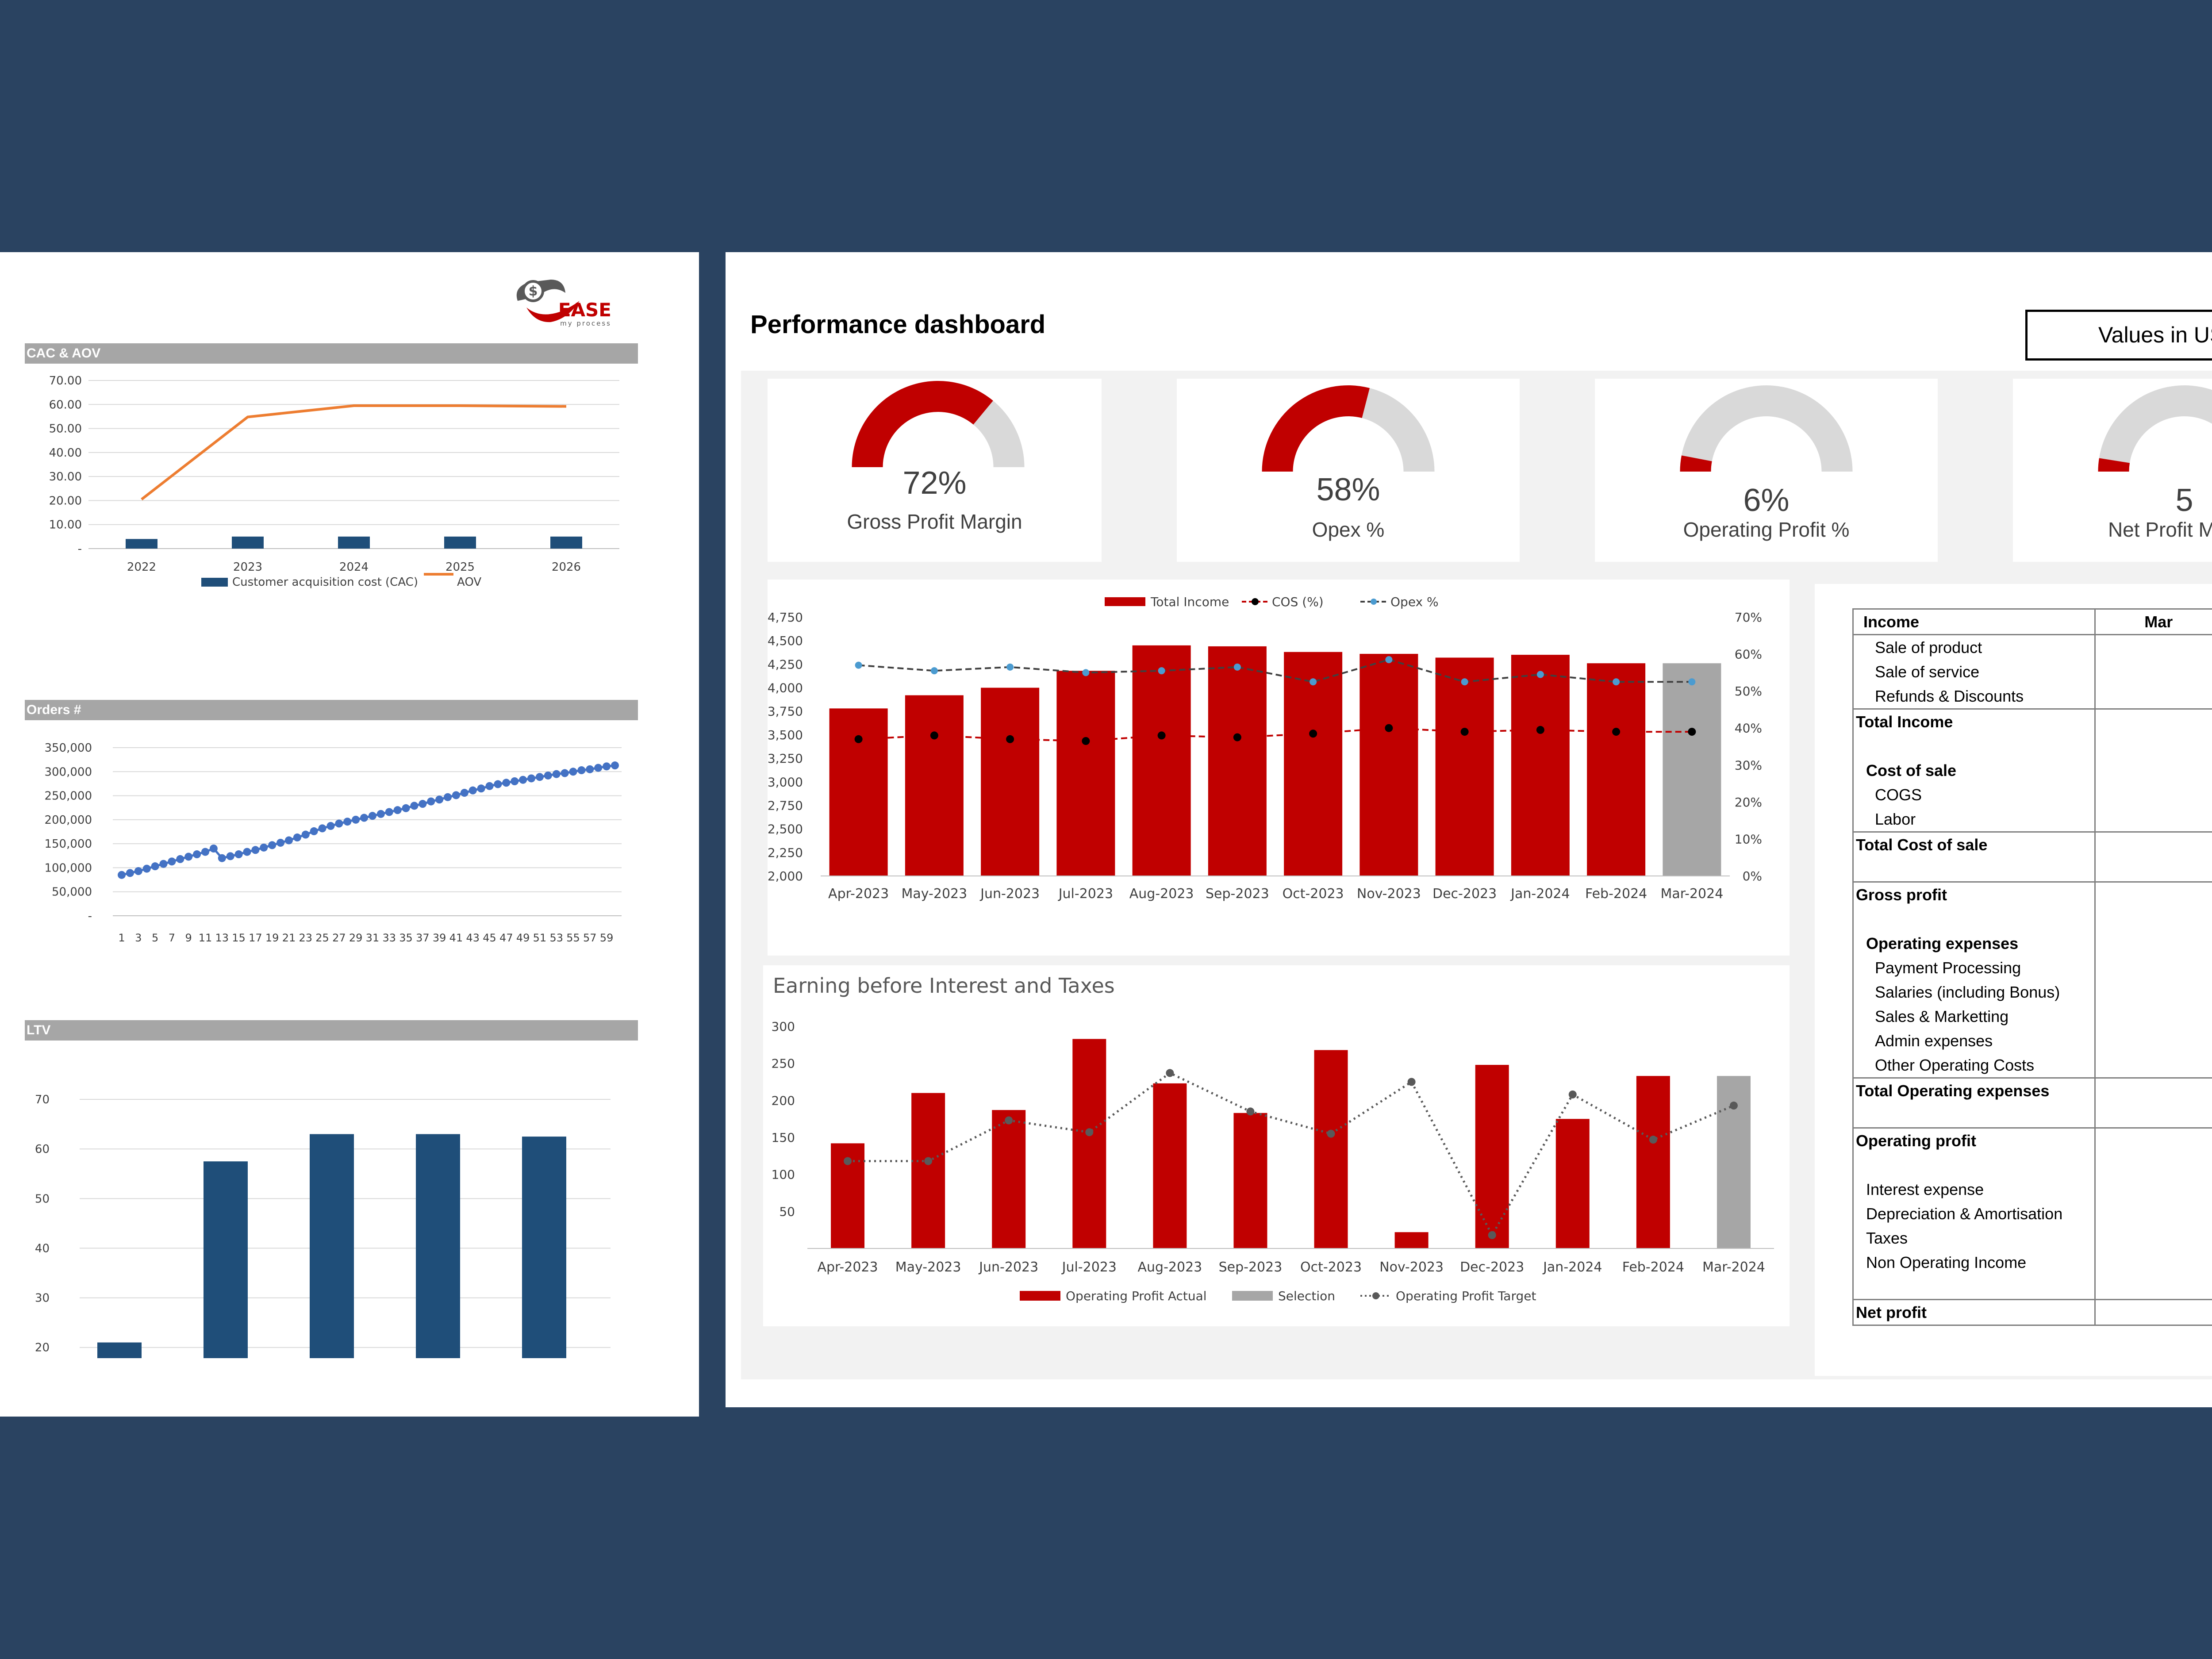 This screenshot has height=1659, width=2212. I want to click on pl-row: Interest expense, so click(2032, 1189).